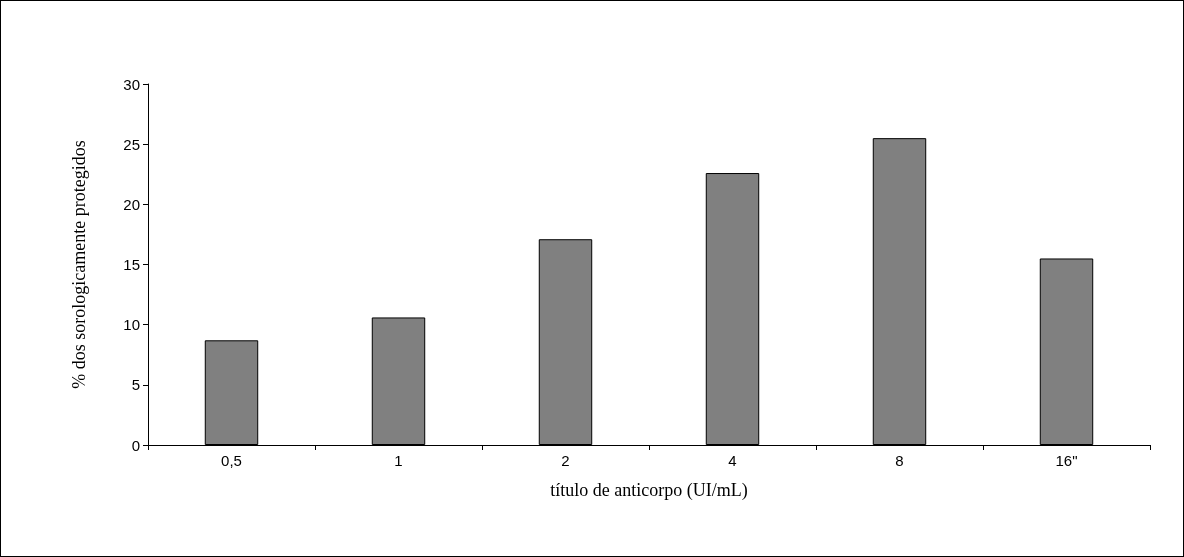 The width and height of the screenshot is (1184, 557). What do you see at coordinates (1066, 460) in the screenshot?
I see `x-tick-label: 16"` at bounding box center [1066, 460].